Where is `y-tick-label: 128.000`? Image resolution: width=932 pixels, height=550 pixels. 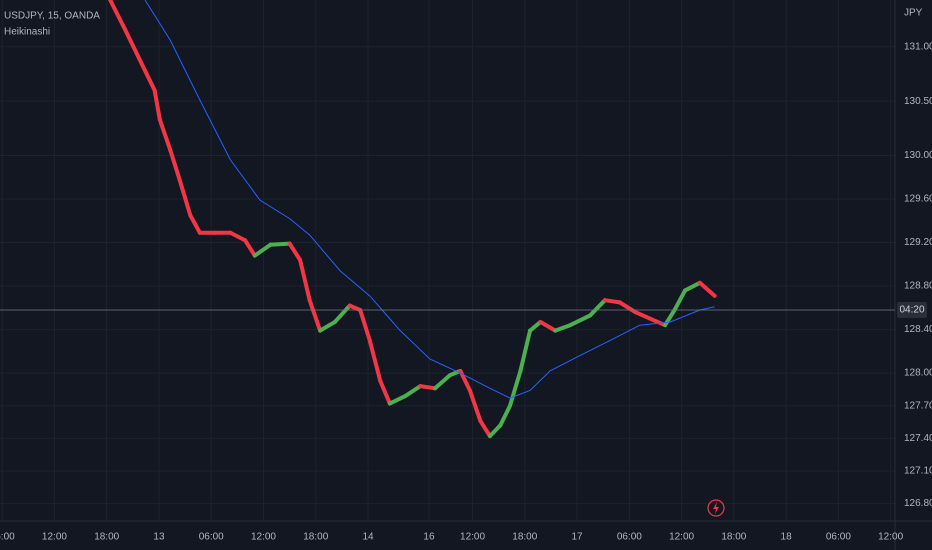 y-tick-label: 128.000 is located at coordinates (918, 373).